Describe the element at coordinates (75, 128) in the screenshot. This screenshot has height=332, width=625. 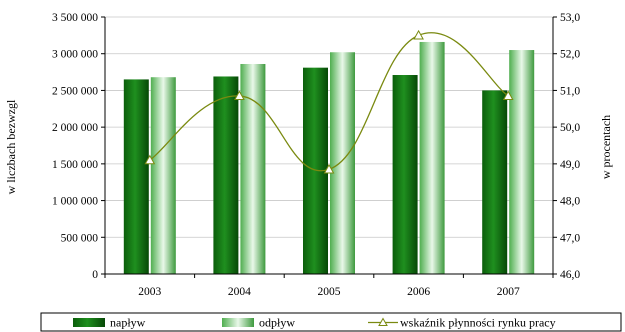
I see `y-tick-label-left: 2 000 000` at that location.